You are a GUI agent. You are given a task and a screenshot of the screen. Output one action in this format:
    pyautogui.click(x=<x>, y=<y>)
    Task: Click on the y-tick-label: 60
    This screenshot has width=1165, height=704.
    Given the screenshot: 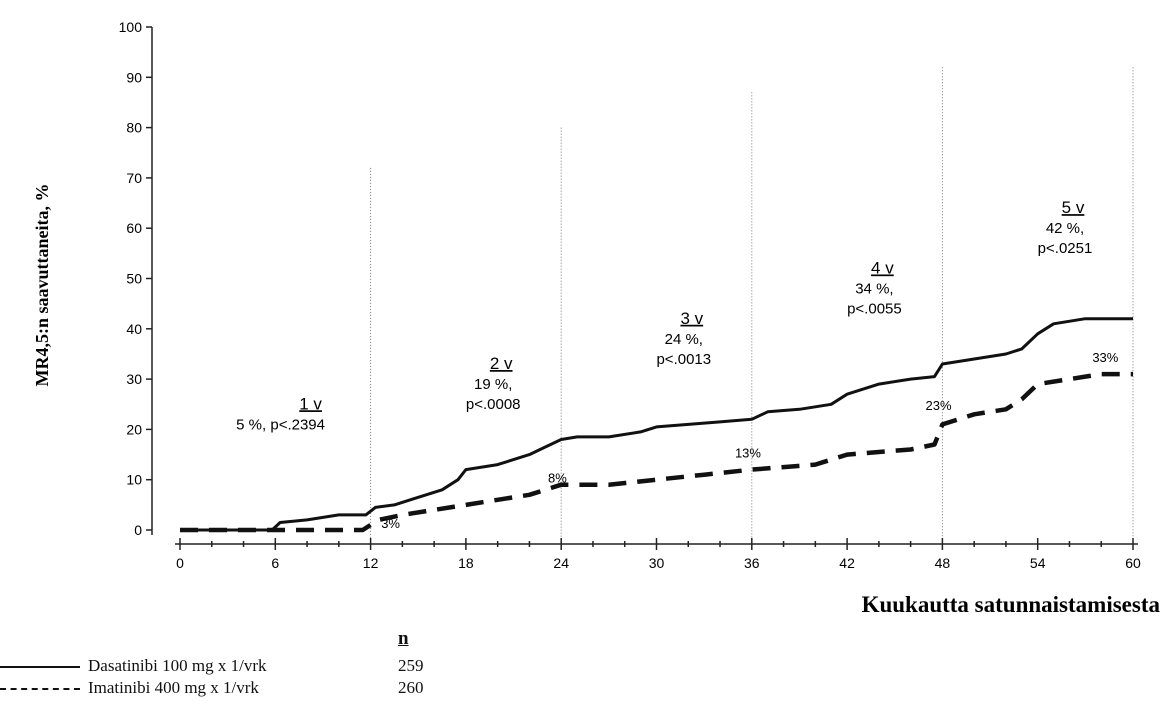 What is the action you would take?
    pyautogui.click(x=134, y=228)
    